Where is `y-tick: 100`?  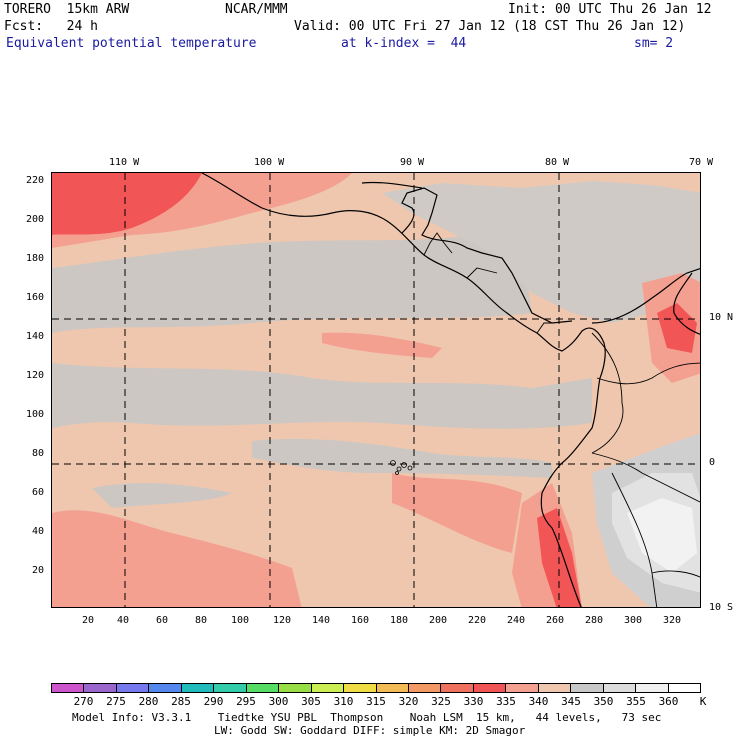 y-tick: 100 is located at coordinates (34, 414).